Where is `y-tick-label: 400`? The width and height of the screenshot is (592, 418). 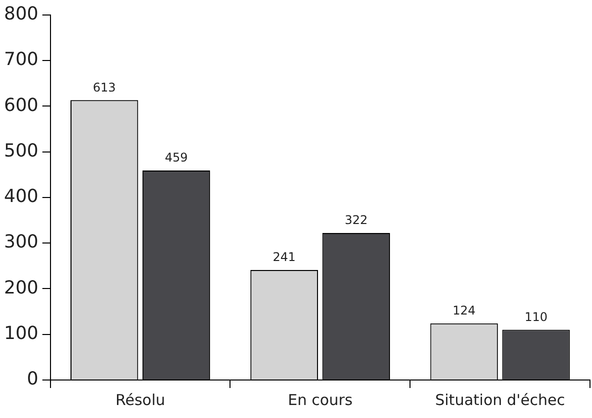 y-tick-label: 400 is located at coordinates (21, 197).